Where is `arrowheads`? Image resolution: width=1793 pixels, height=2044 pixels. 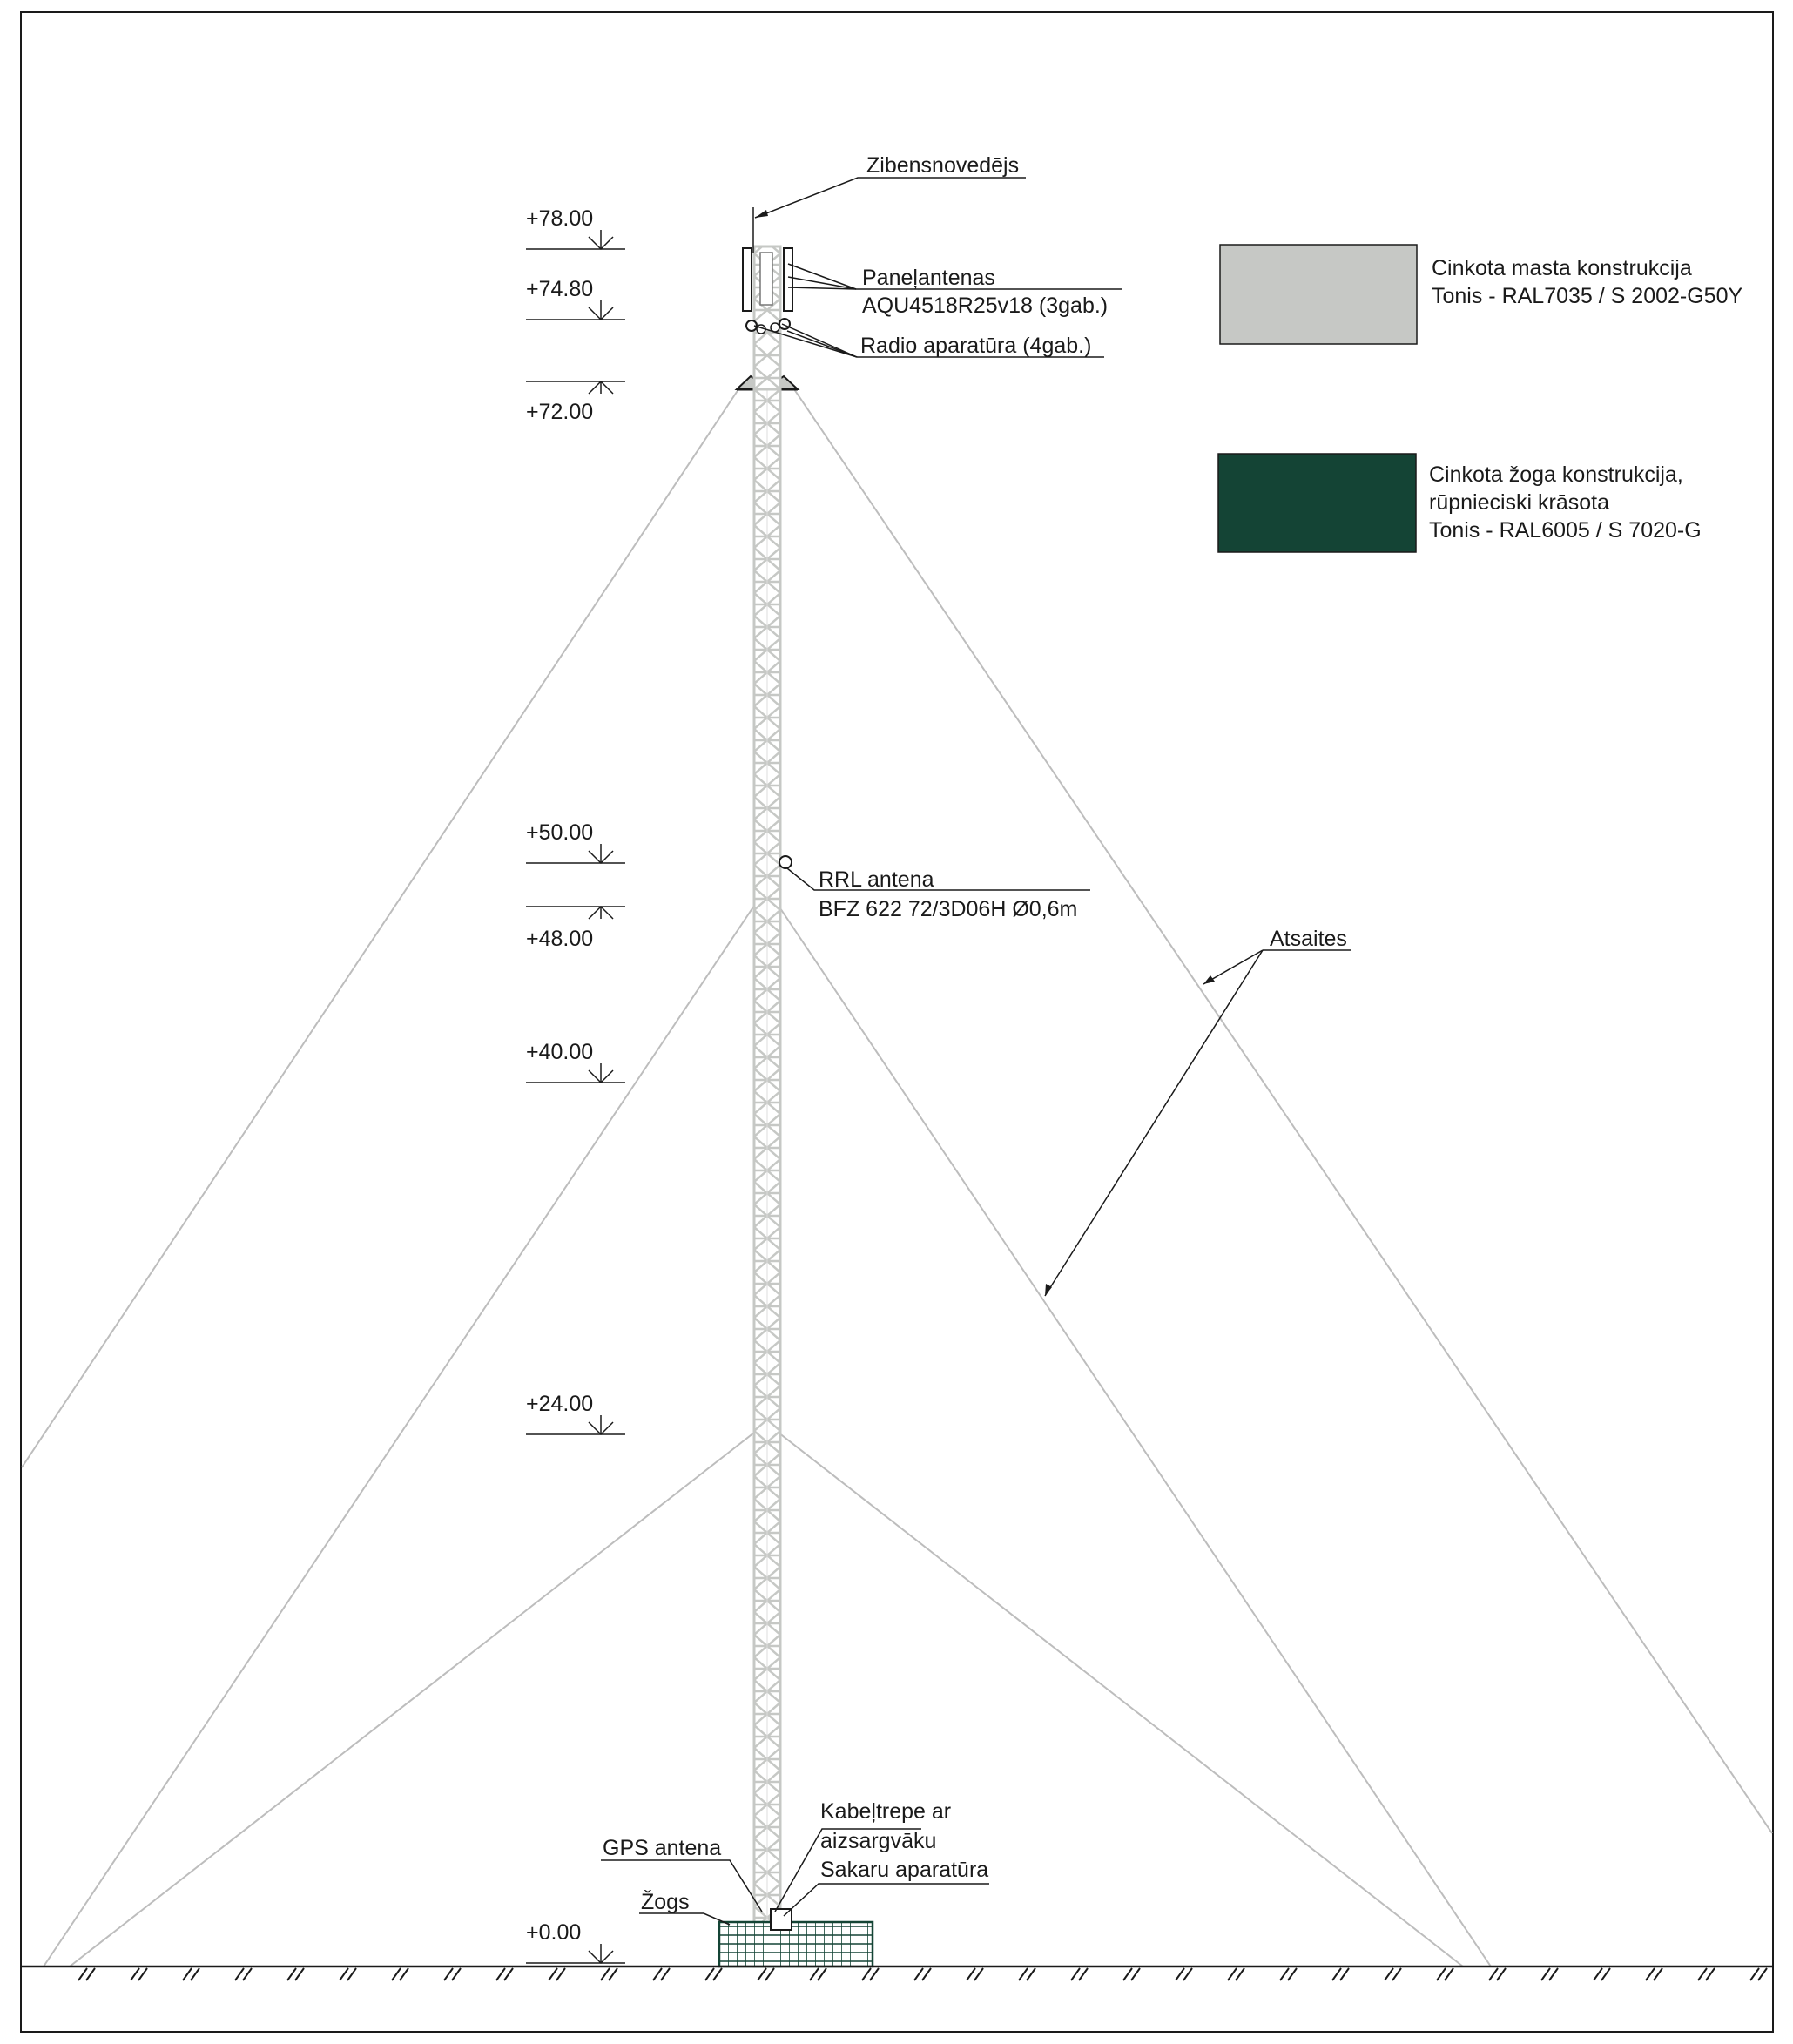
arrowheads is located at coordinates (985, 753).